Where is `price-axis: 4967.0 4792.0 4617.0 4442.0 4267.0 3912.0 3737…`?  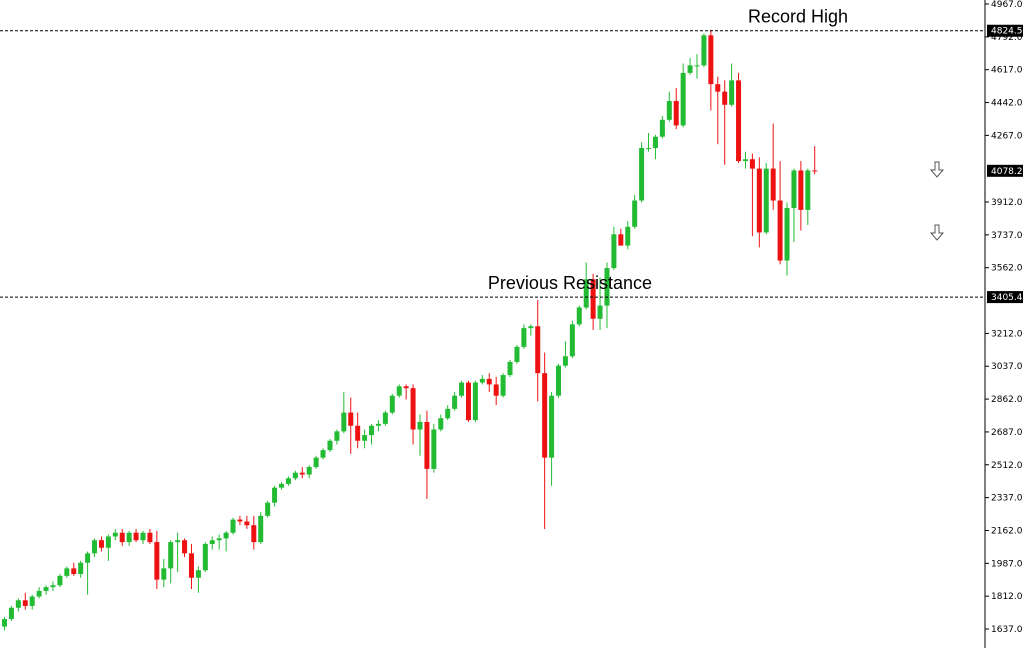
price-axis: 4967.0 4792.0 4617.0 4442.0 4267.0 3912.0 3737… is located at coordinates (1003, 324).